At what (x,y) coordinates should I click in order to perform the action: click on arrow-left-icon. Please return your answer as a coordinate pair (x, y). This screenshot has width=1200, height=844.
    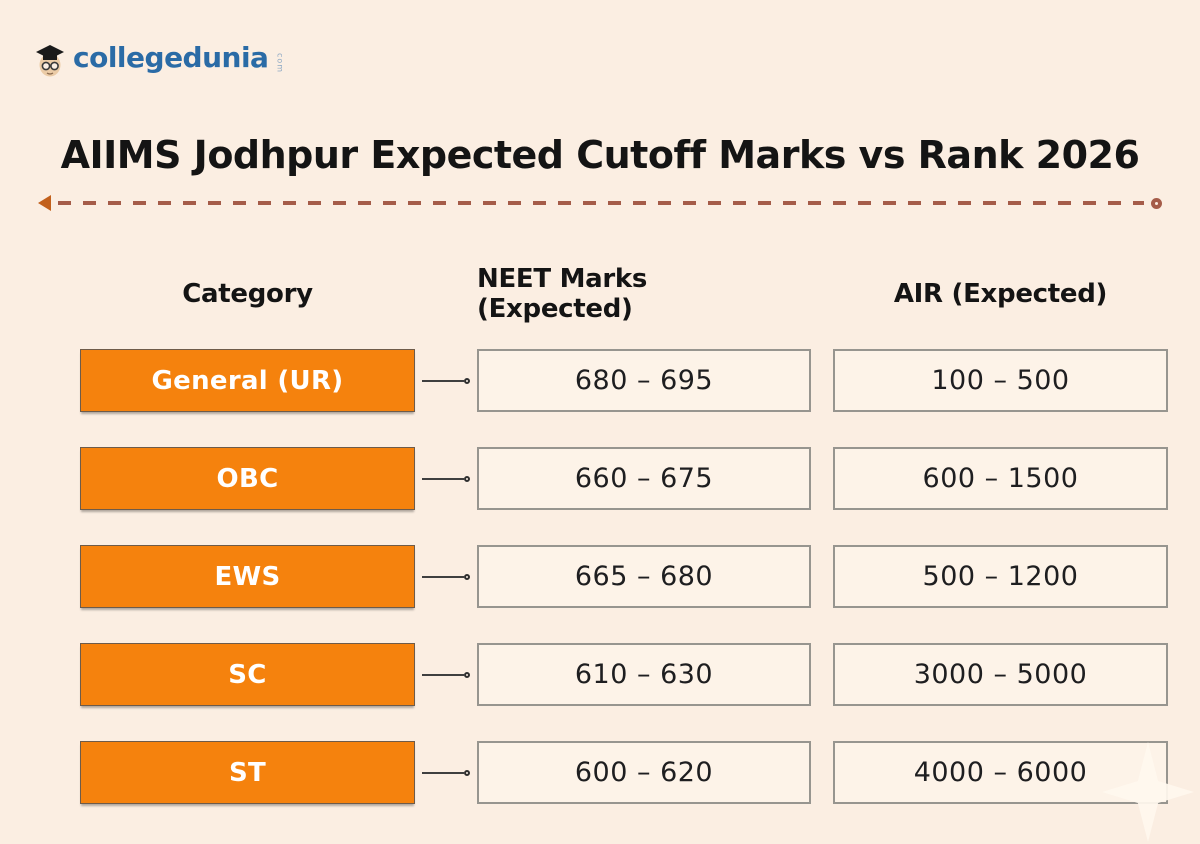
    Looking at the image, I should click on (44, 203).